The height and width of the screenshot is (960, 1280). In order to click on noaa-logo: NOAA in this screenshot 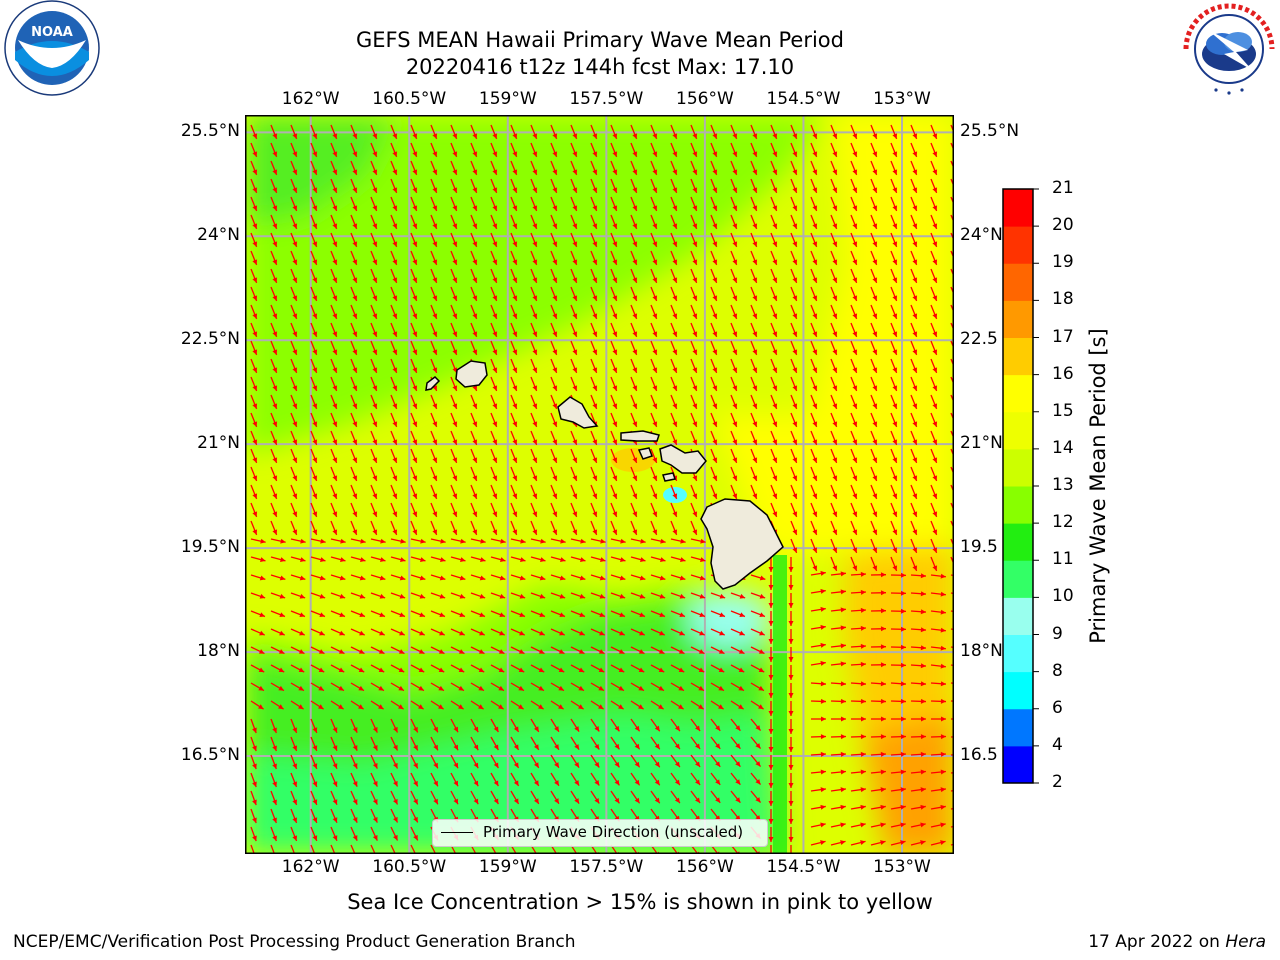, I will do `click(52, 48)`.